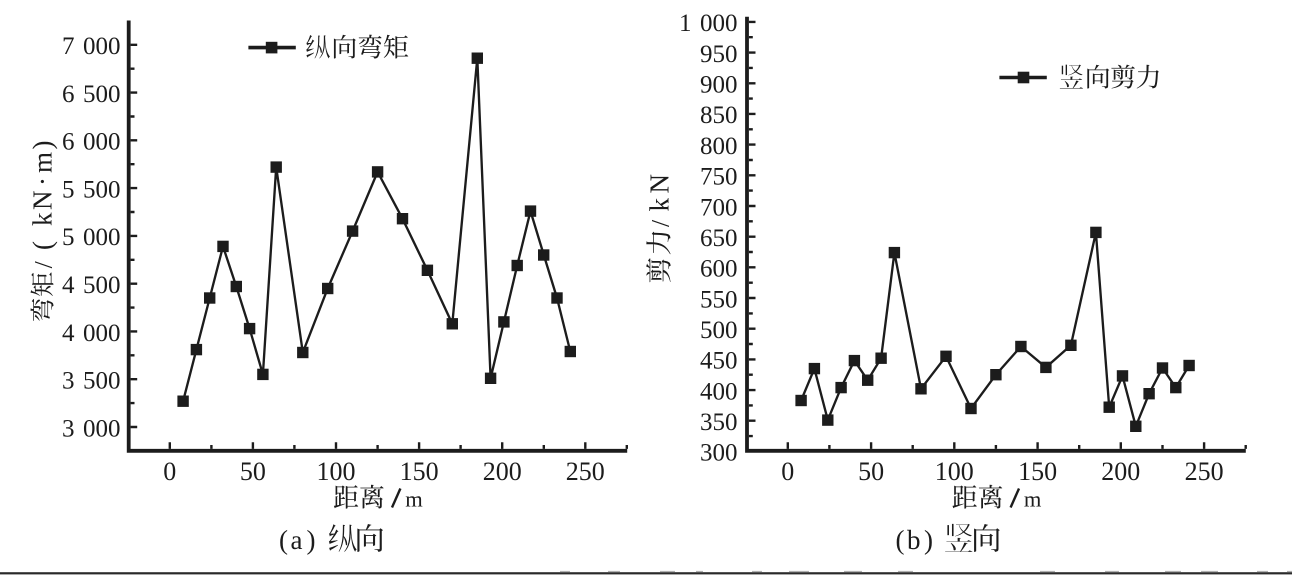 The height and width of the screenshot is (578, 1292). What do you see at coordinates (91, 142) in the screenshot?
I see `svg-text: 6 000` at bounding box center [91, 142].